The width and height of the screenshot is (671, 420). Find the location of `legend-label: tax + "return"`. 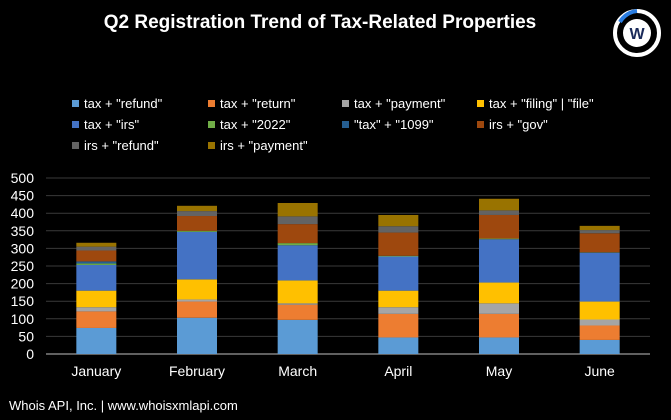

legend-label: tax + "return" is located at coordinates (258, 103).